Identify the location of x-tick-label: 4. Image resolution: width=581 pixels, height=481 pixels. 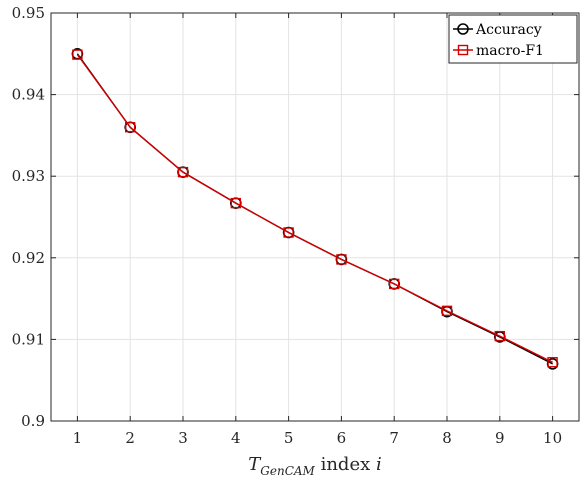
(236, 438).